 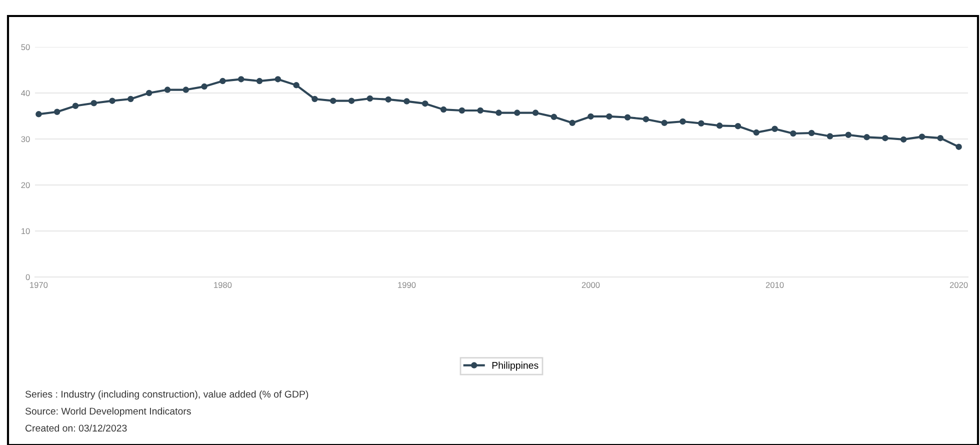 What do you see at coordinates (515, 366) in the screenshot?
I see `legend-label: Philippines` at bounding box center [515, 366].